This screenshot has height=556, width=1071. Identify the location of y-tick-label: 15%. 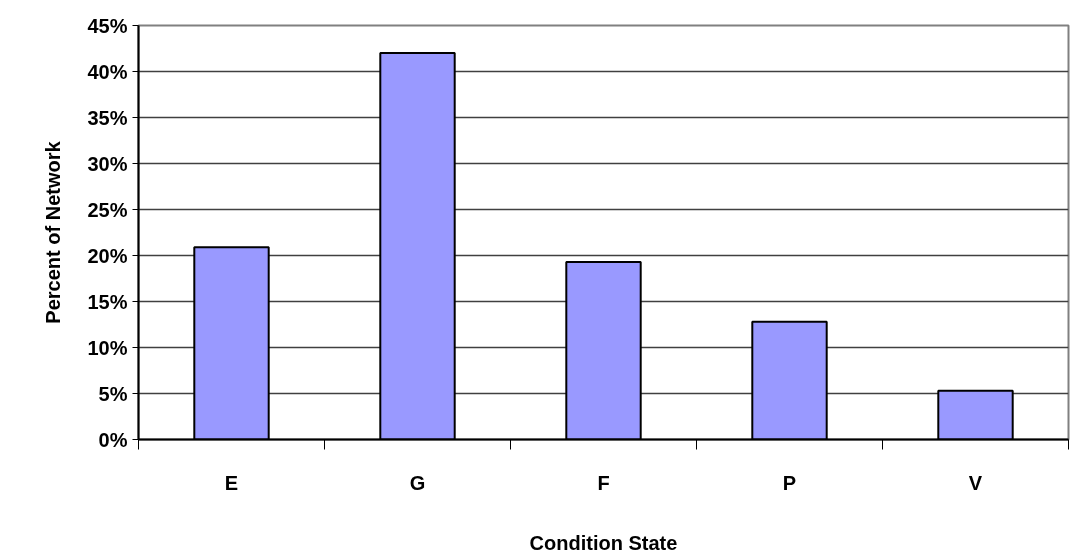
(107, 301).